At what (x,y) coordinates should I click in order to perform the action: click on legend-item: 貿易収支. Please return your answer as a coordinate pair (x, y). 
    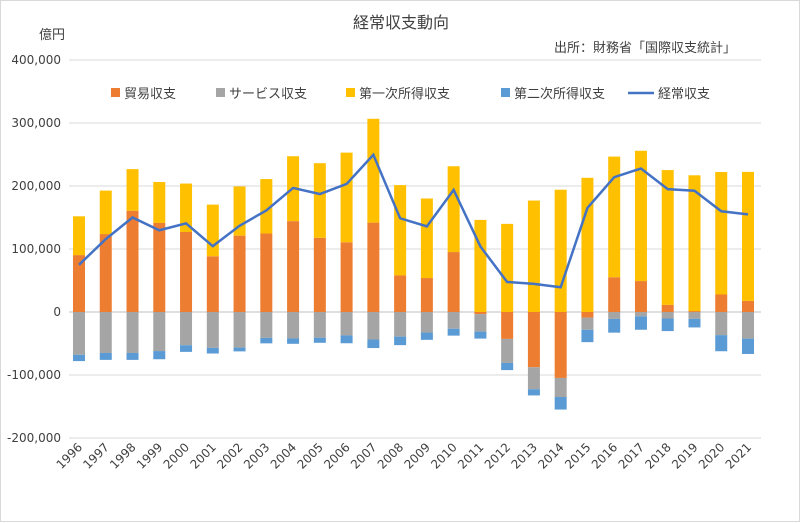
    Looking at the image, I should click on (143, 94).